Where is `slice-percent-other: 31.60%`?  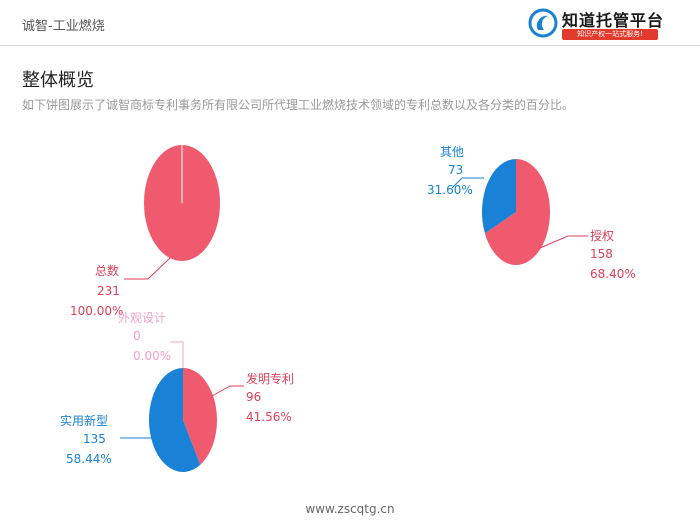
slice-percent-other: 31.60% is located at coordinates (450, 190).